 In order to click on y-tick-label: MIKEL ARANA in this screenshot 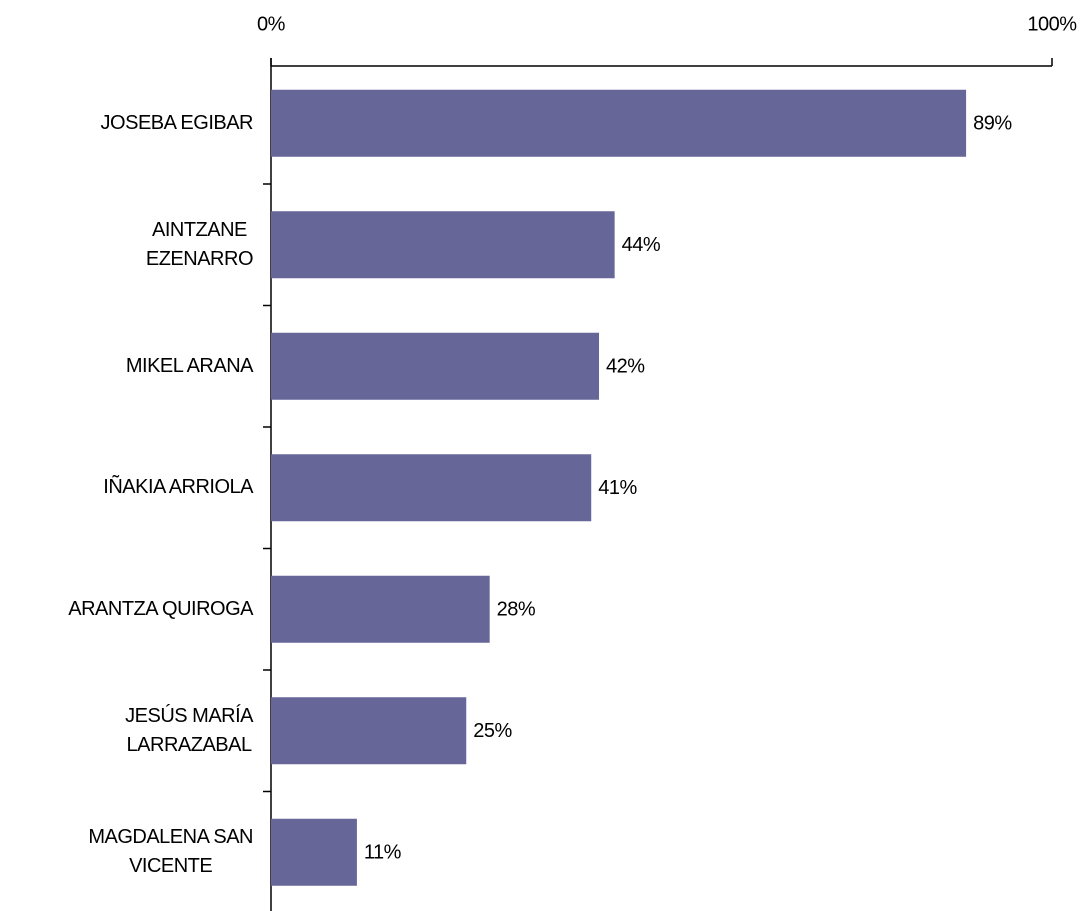, I will do `click(128, 366)`.